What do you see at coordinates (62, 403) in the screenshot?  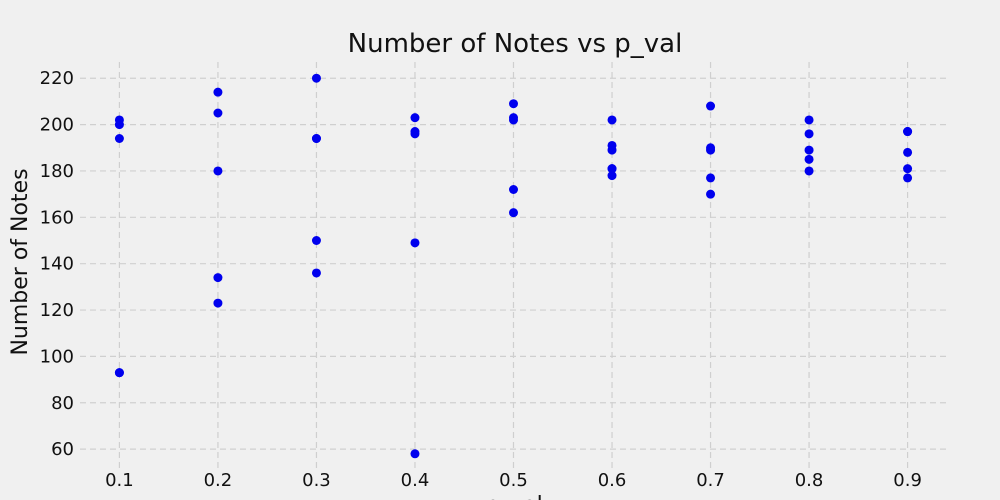 I see `y-tick-label: 80` at bounding box center [62, 403].